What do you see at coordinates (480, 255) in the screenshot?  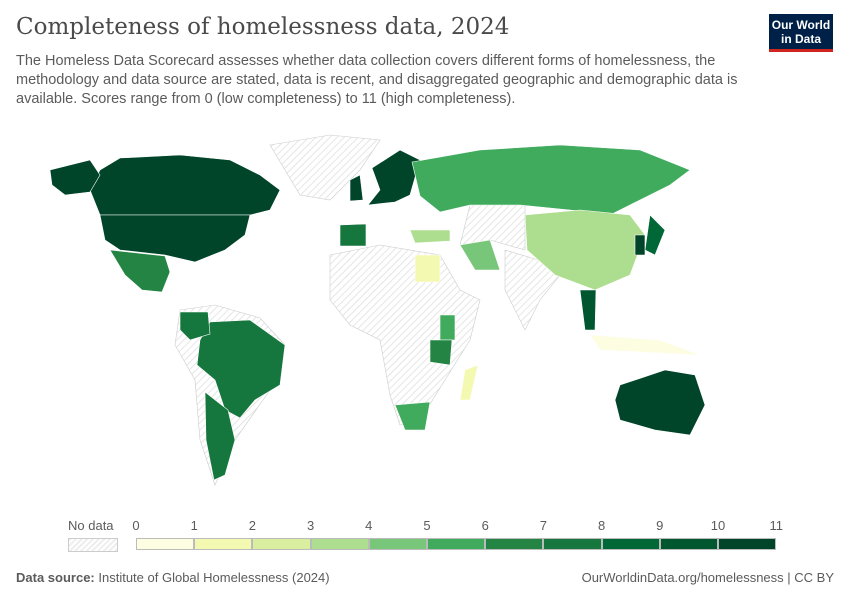 I see `country-iran` at bounding box center [480, 255].